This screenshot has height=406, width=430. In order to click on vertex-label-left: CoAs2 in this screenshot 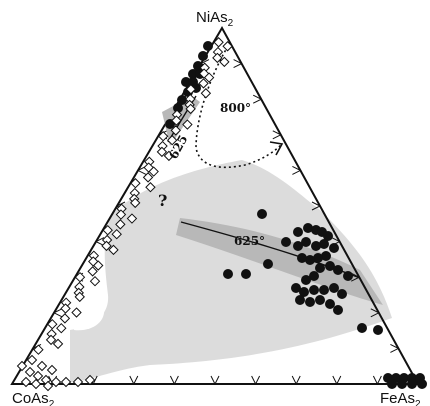, I will do `click(33, 398)`.